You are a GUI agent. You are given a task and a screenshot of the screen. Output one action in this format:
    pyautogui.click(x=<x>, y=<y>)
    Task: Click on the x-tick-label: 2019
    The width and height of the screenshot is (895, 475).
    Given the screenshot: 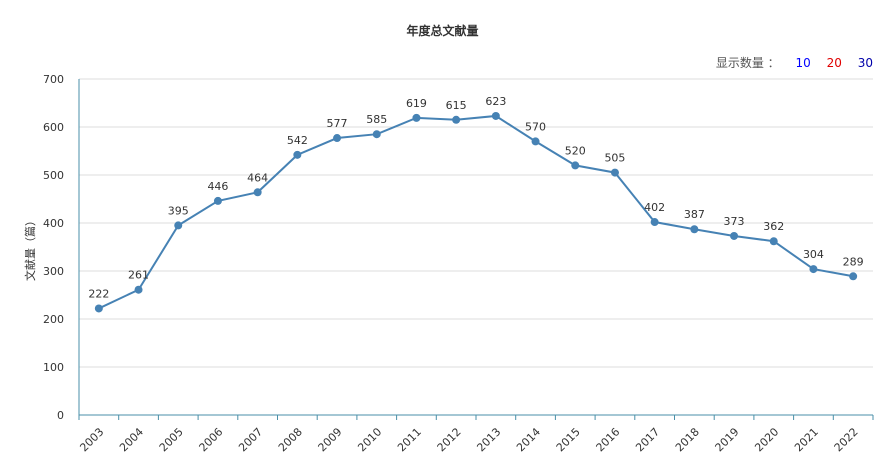 What is the action you would take?
    pyautogui.click(x=727, y=439)
    